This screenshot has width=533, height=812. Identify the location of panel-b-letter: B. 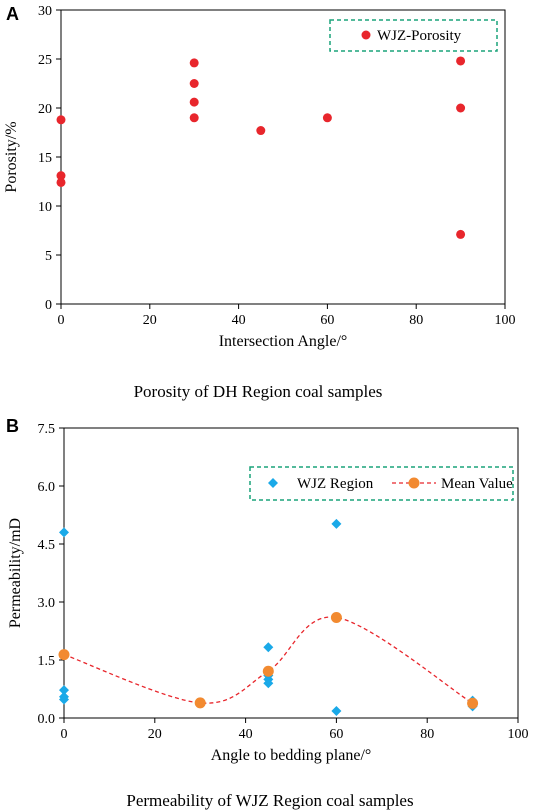
(12, 426).